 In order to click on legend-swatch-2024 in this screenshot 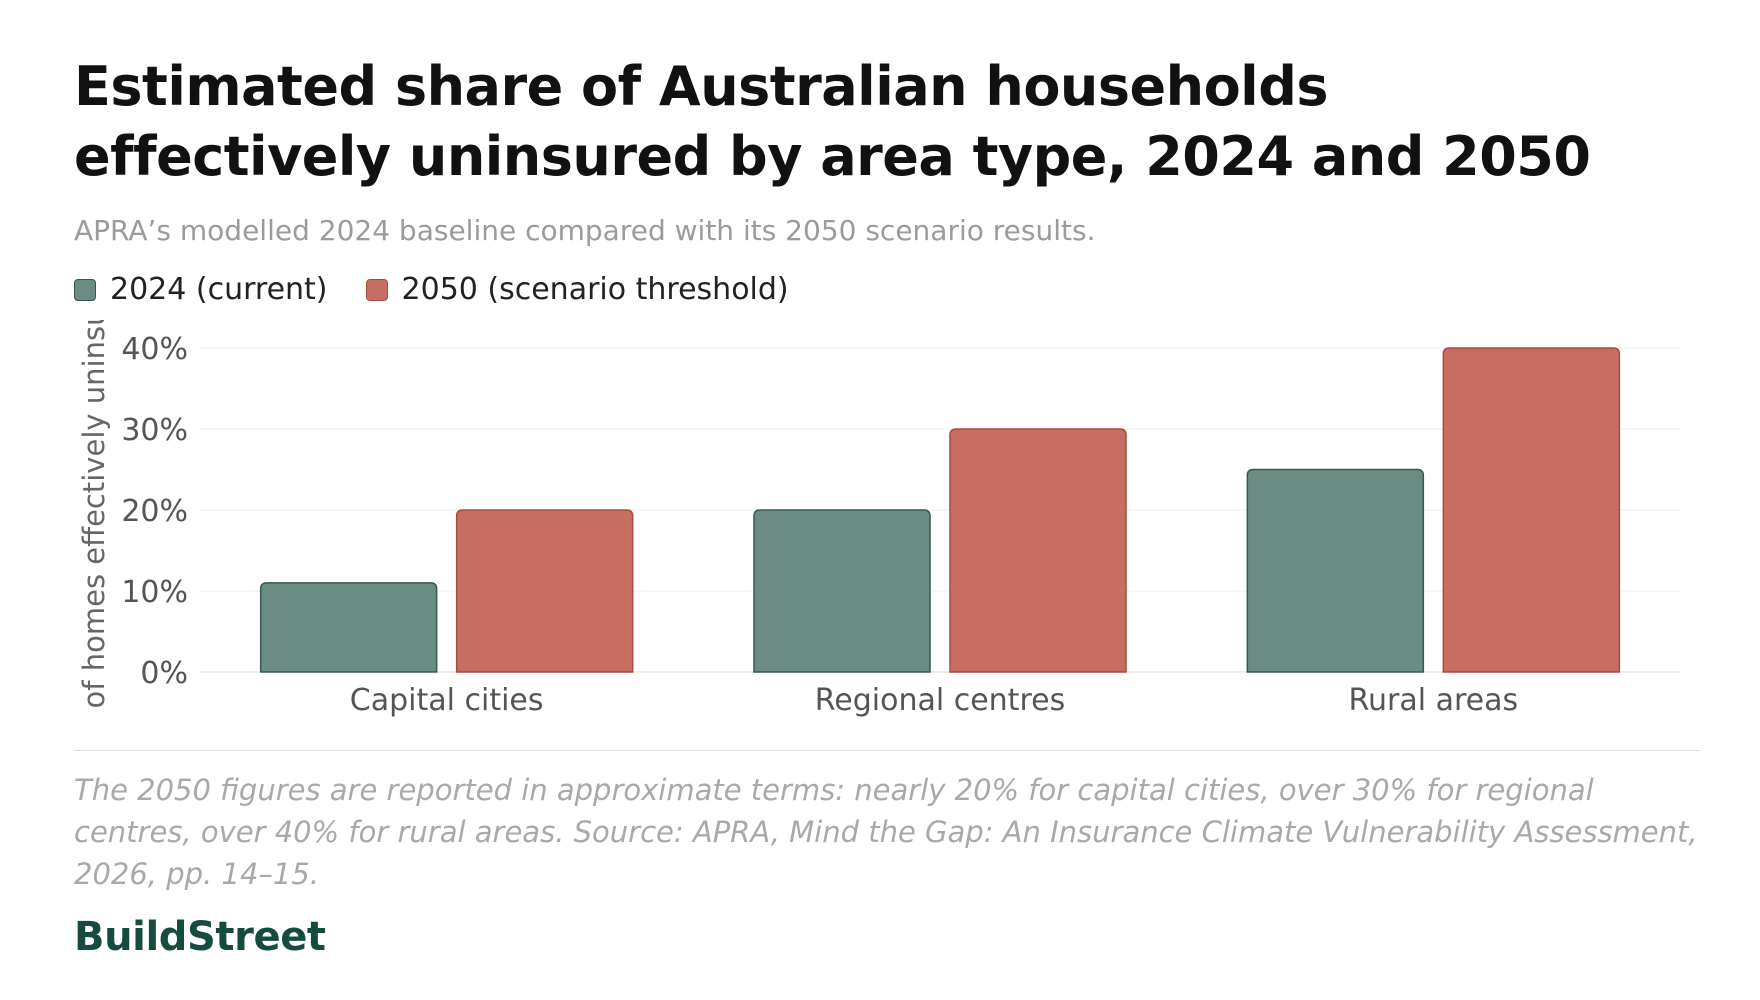, I will do `click(85, 289)`.